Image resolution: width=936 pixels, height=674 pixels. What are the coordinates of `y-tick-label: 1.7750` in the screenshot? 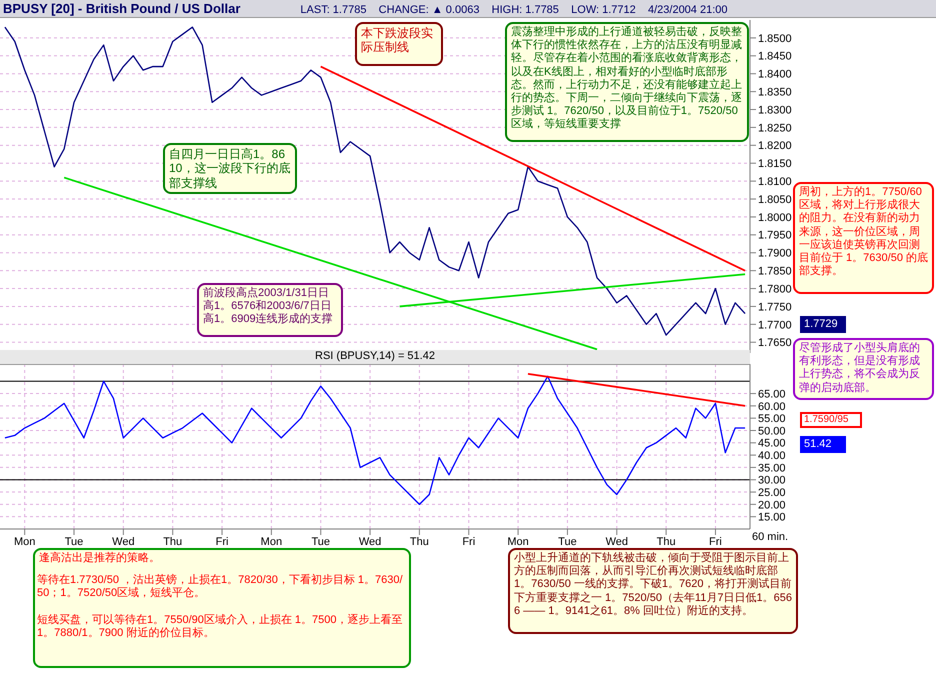 It's located at (775, 307).